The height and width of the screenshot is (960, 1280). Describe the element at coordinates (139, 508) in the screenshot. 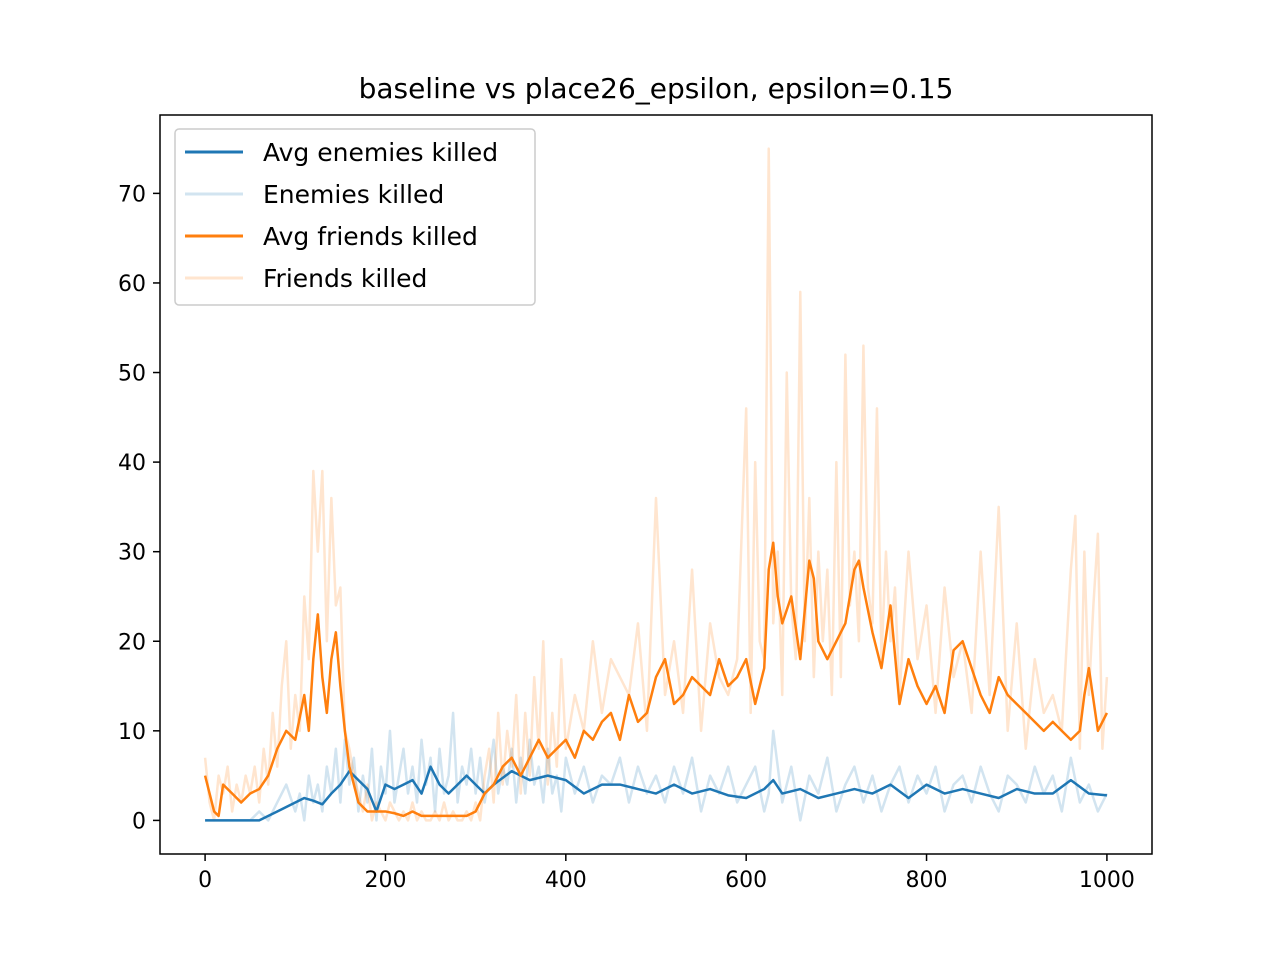

I see `y-axis-ticks: 0 10 20 30 40 50 60 70` at that location.